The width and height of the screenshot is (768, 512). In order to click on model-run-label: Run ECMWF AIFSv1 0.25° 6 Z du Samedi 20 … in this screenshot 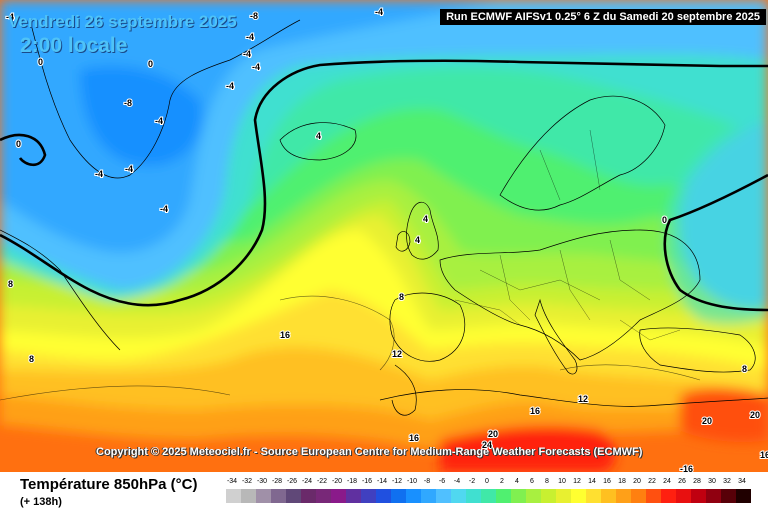, I will do `click(603, 17)`.